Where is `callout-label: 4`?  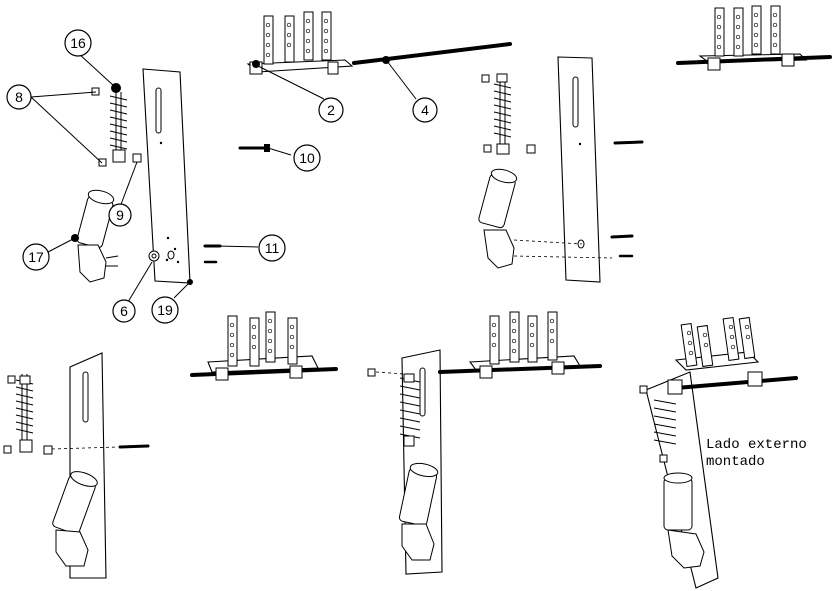 callout-label: 4 is located at coordinates (425, 110).